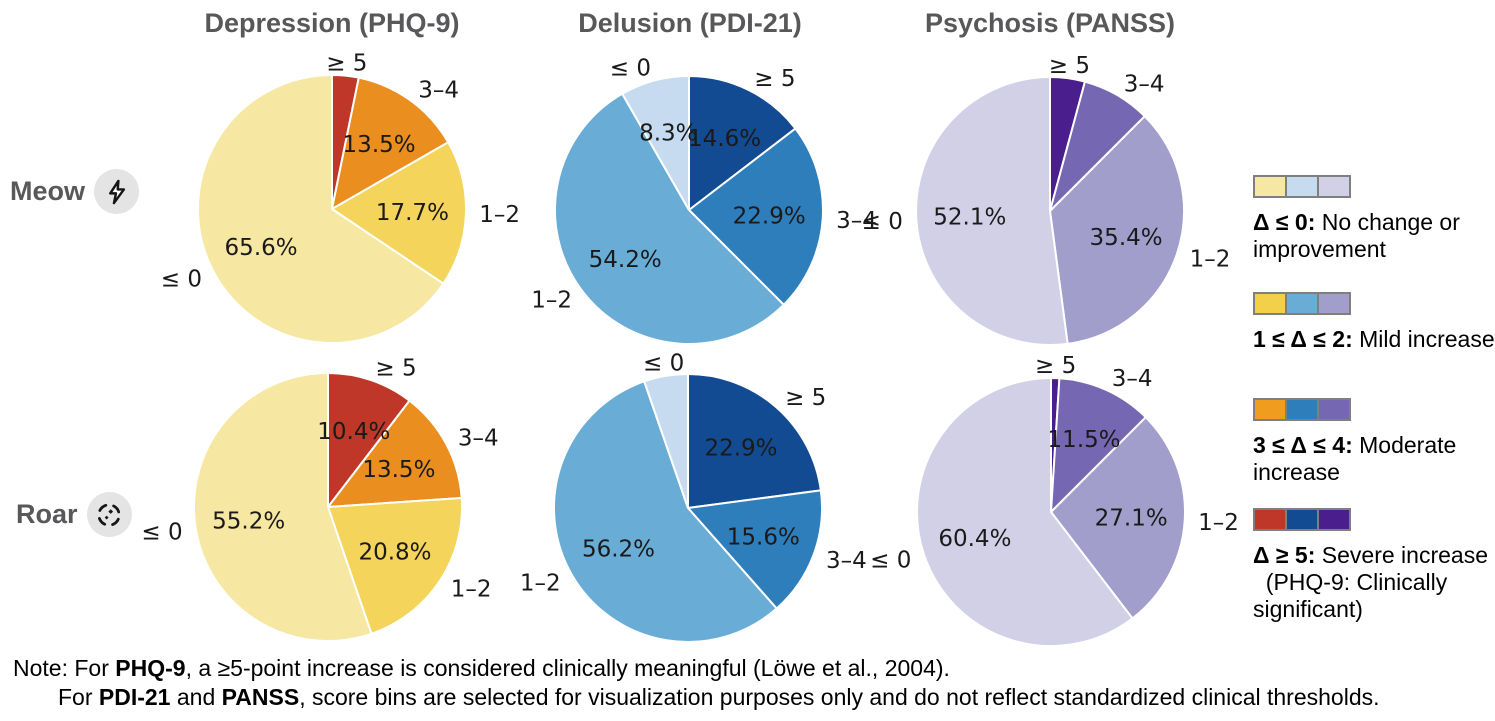 This screenshot has height=721, width=1495. Describe the element at coordinates (618, 550) in the screenshot. I see `slice-pct-label: 56.2%` at that location.